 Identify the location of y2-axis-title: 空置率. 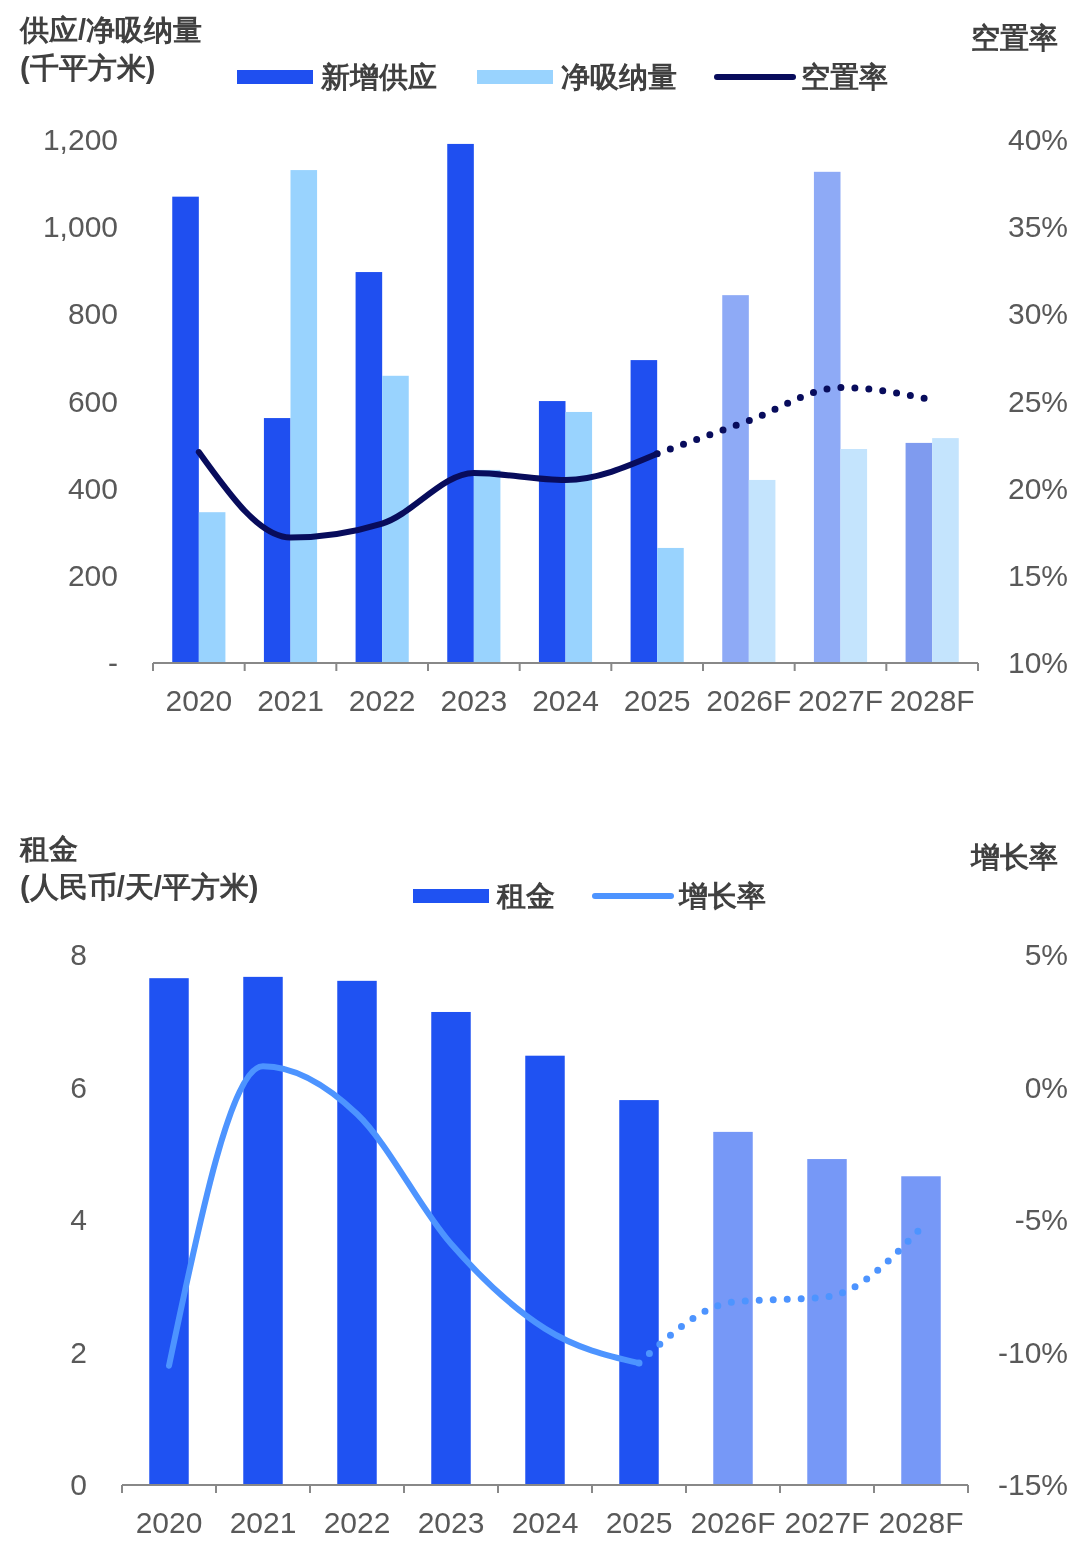
(1014, 38).